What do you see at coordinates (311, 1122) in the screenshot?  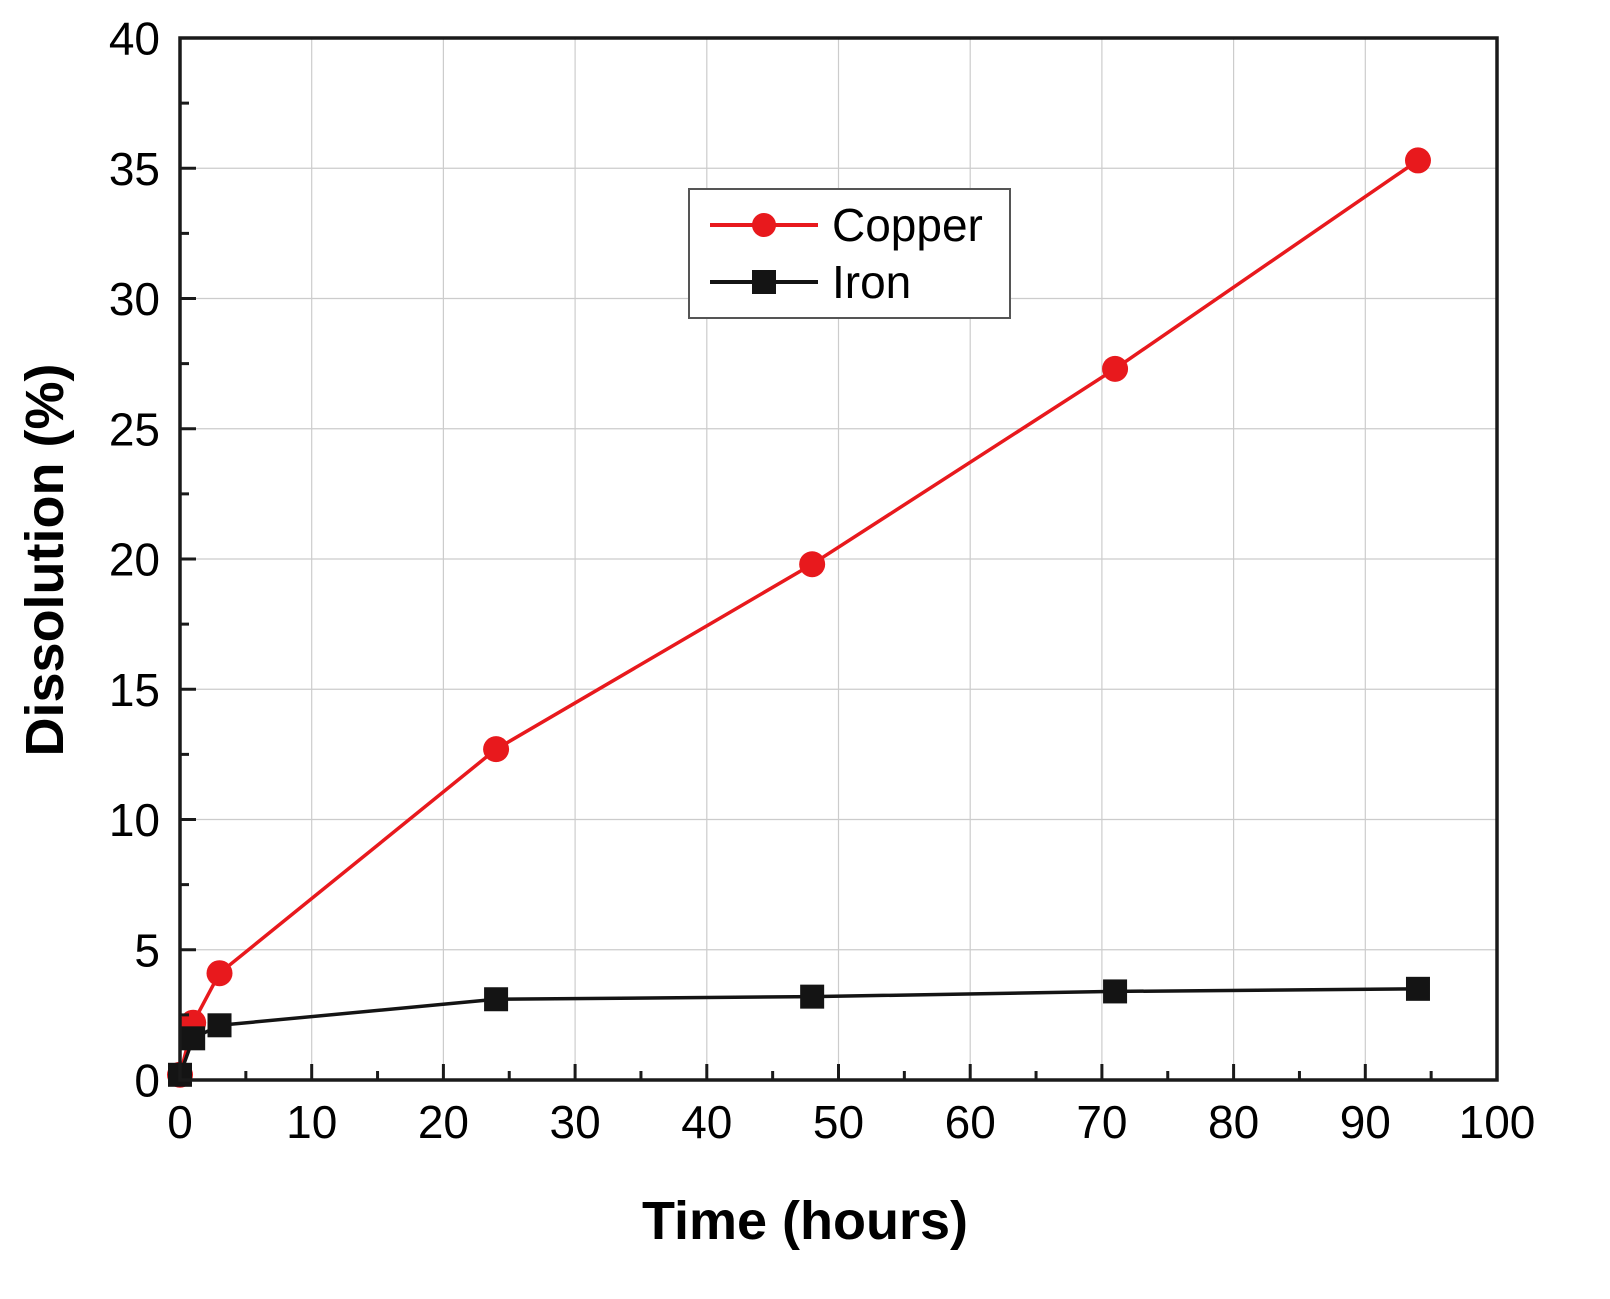 I see `x-tick-label: 10` at bounding box center [311, 1122].